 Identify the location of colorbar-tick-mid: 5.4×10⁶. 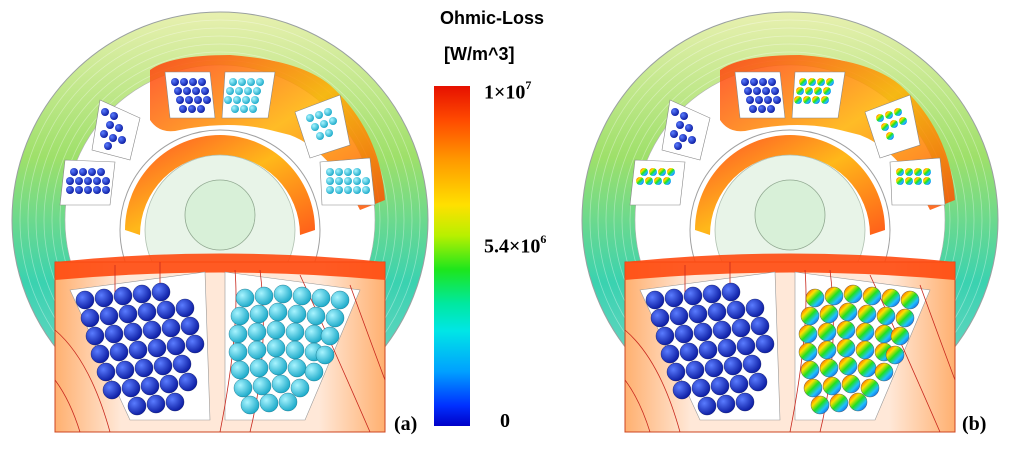
(515, 245).